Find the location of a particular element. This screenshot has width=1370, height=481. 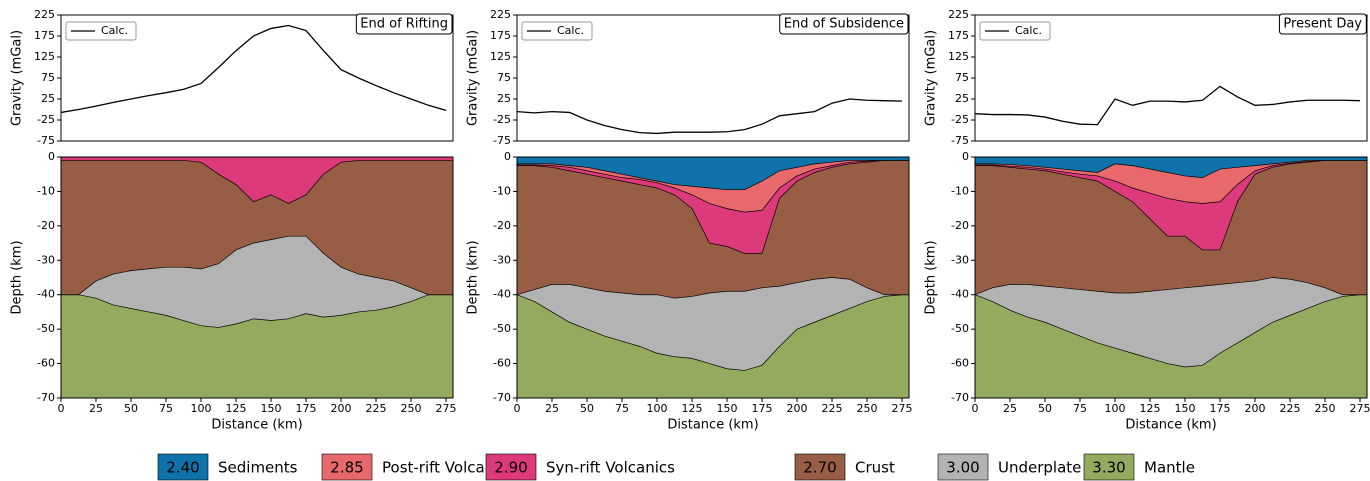

legend-density: 3.00 is located at coordinates (962, 468).